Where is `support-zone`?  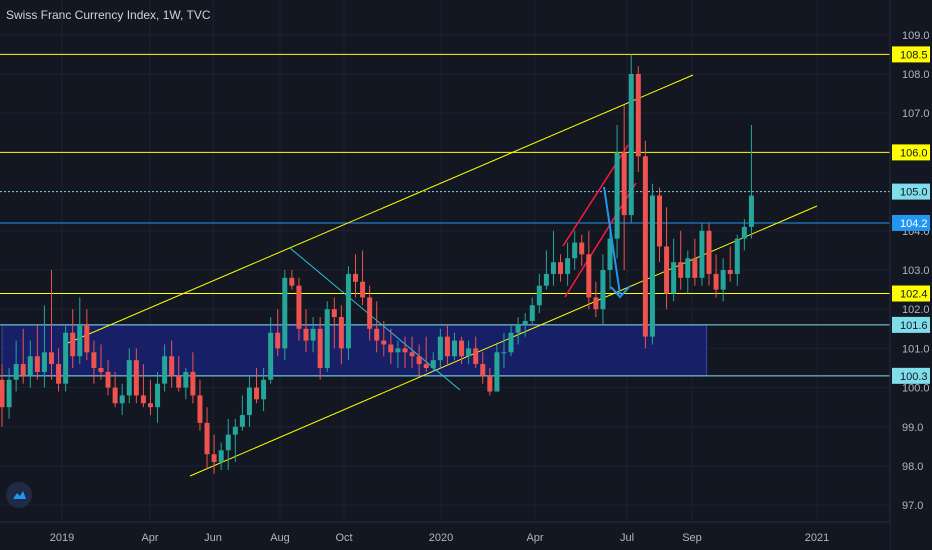 support-zone is located at coordinates (354, 350).